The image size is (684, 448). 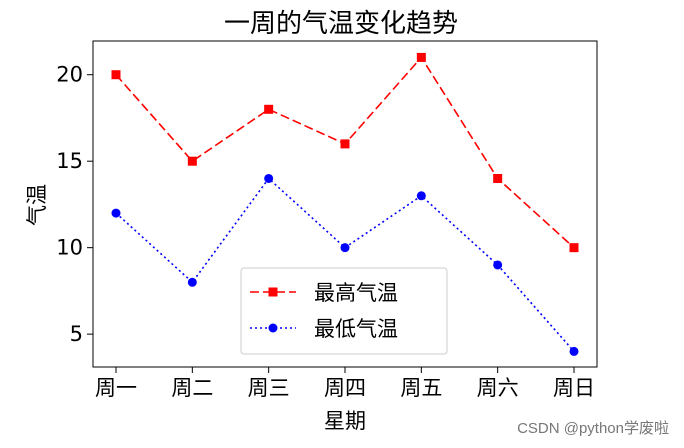 I want to click on legend-label: 最低气温, so click(x=356, y=329).